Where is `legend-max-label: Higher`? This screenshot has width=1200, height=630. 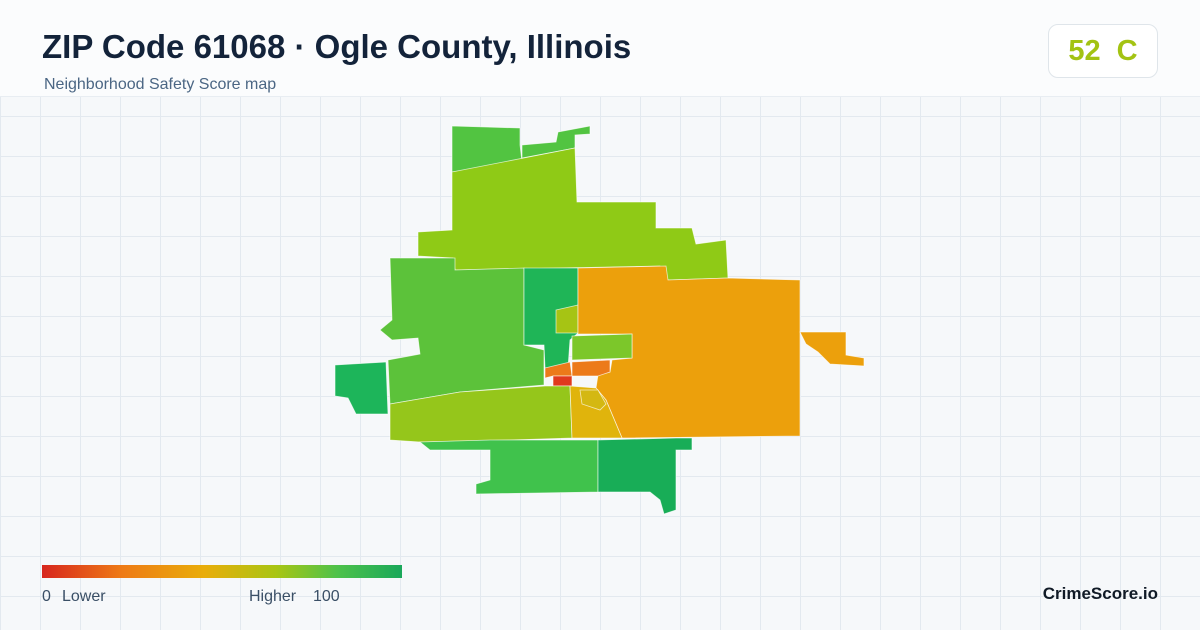 legend-max-label: Higher is located at coordinates (273, 596).